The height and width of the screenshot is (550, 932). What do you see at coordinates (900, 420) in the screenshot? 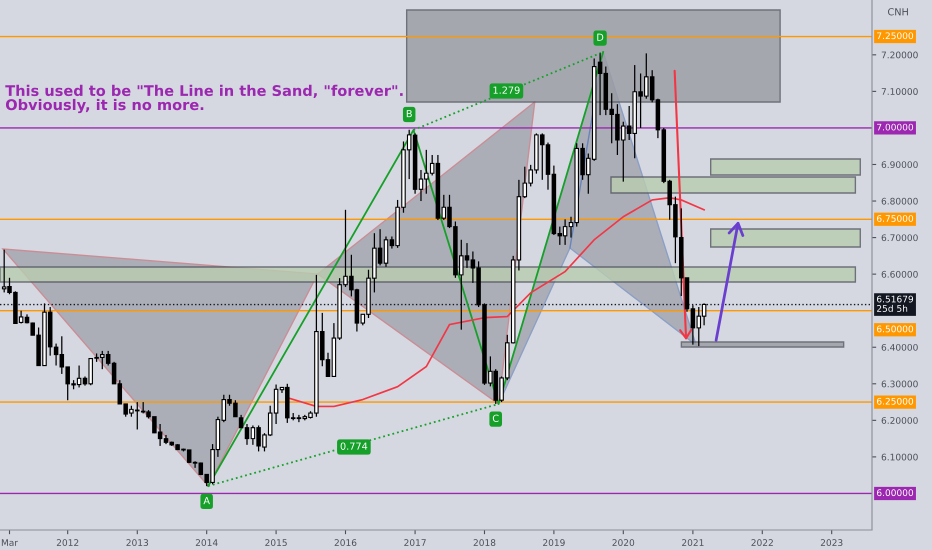
I see `y-tick-label: 6.20000` at bounding box center [900, 420].